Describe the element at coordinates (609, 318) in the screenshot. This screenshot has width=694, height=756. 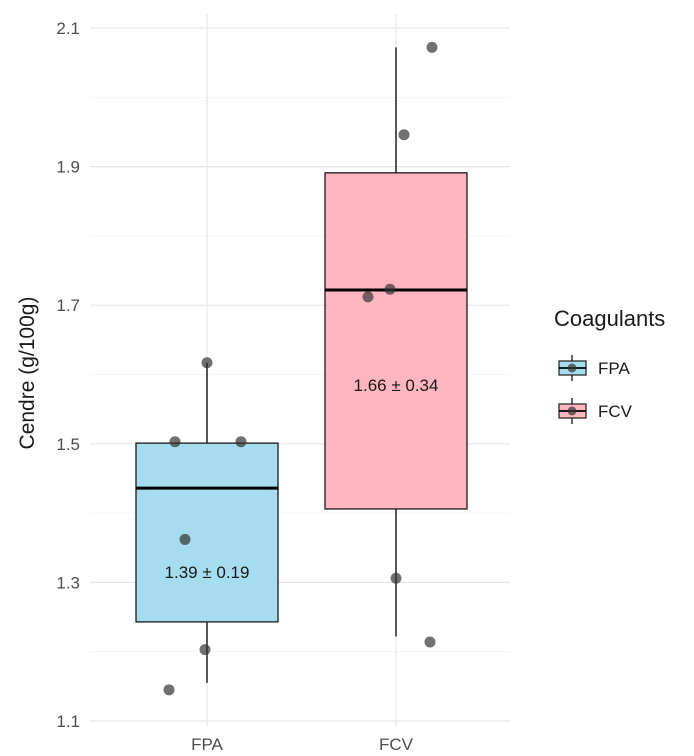
I see `legend-title: Coagulants` at that location.